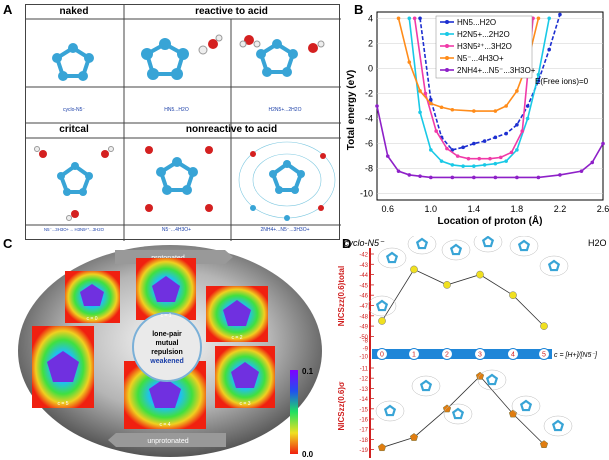  What do you see at coordinates (562, 81) in the screenshot?
I see `free-ions-note: E(Free ions)=0` at bounding box center [562, 81].